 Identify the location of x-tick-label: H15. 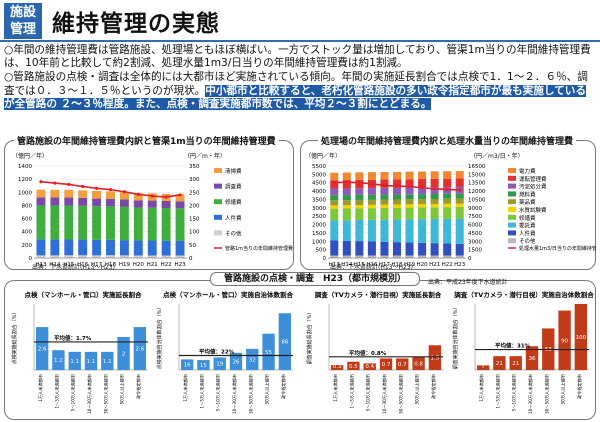
(360, 265).